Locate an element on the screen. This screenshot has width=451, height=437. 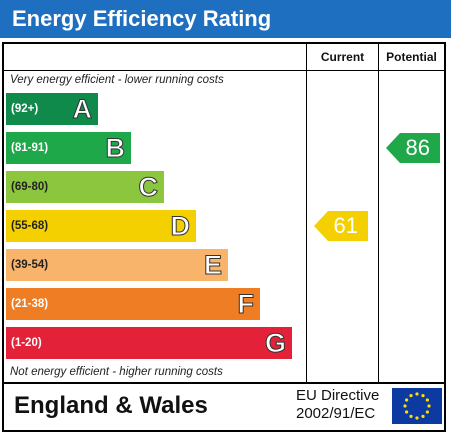
potential-arrow-shape is located at coordinates (413, 148).